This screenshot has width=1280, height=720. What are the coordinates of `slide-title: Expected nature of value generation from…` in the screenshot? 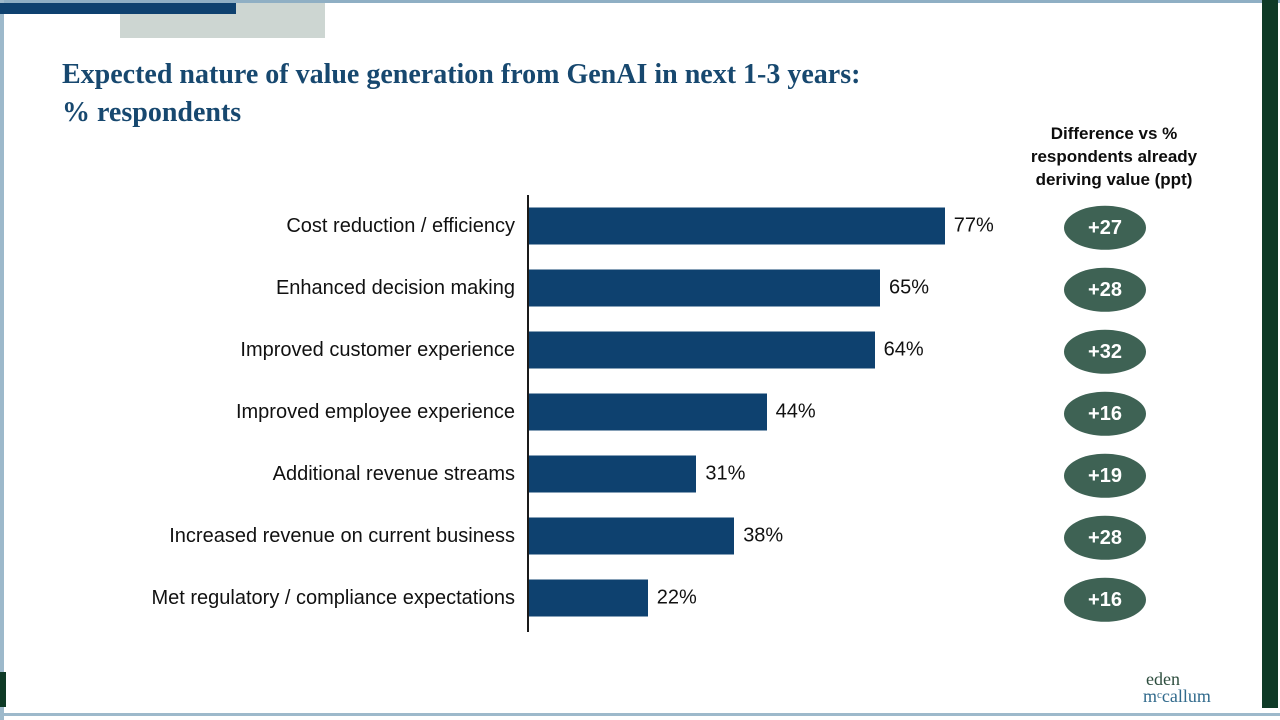 It's located at (552, 94).